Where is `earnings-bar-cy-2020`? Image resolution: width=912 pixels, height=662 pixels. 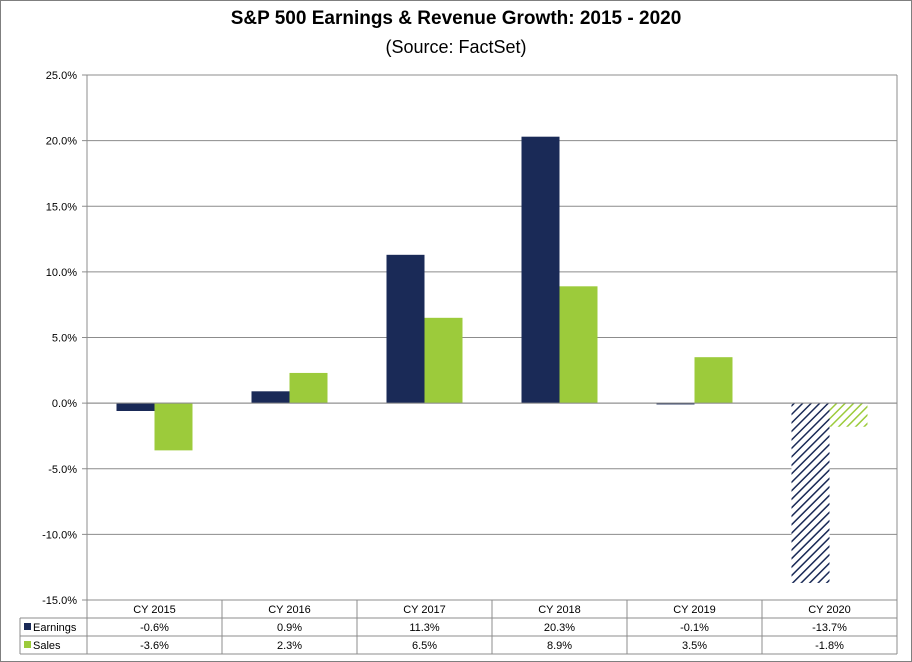 earnings-bar-cy-2020 is located at coordinates (810, 493).